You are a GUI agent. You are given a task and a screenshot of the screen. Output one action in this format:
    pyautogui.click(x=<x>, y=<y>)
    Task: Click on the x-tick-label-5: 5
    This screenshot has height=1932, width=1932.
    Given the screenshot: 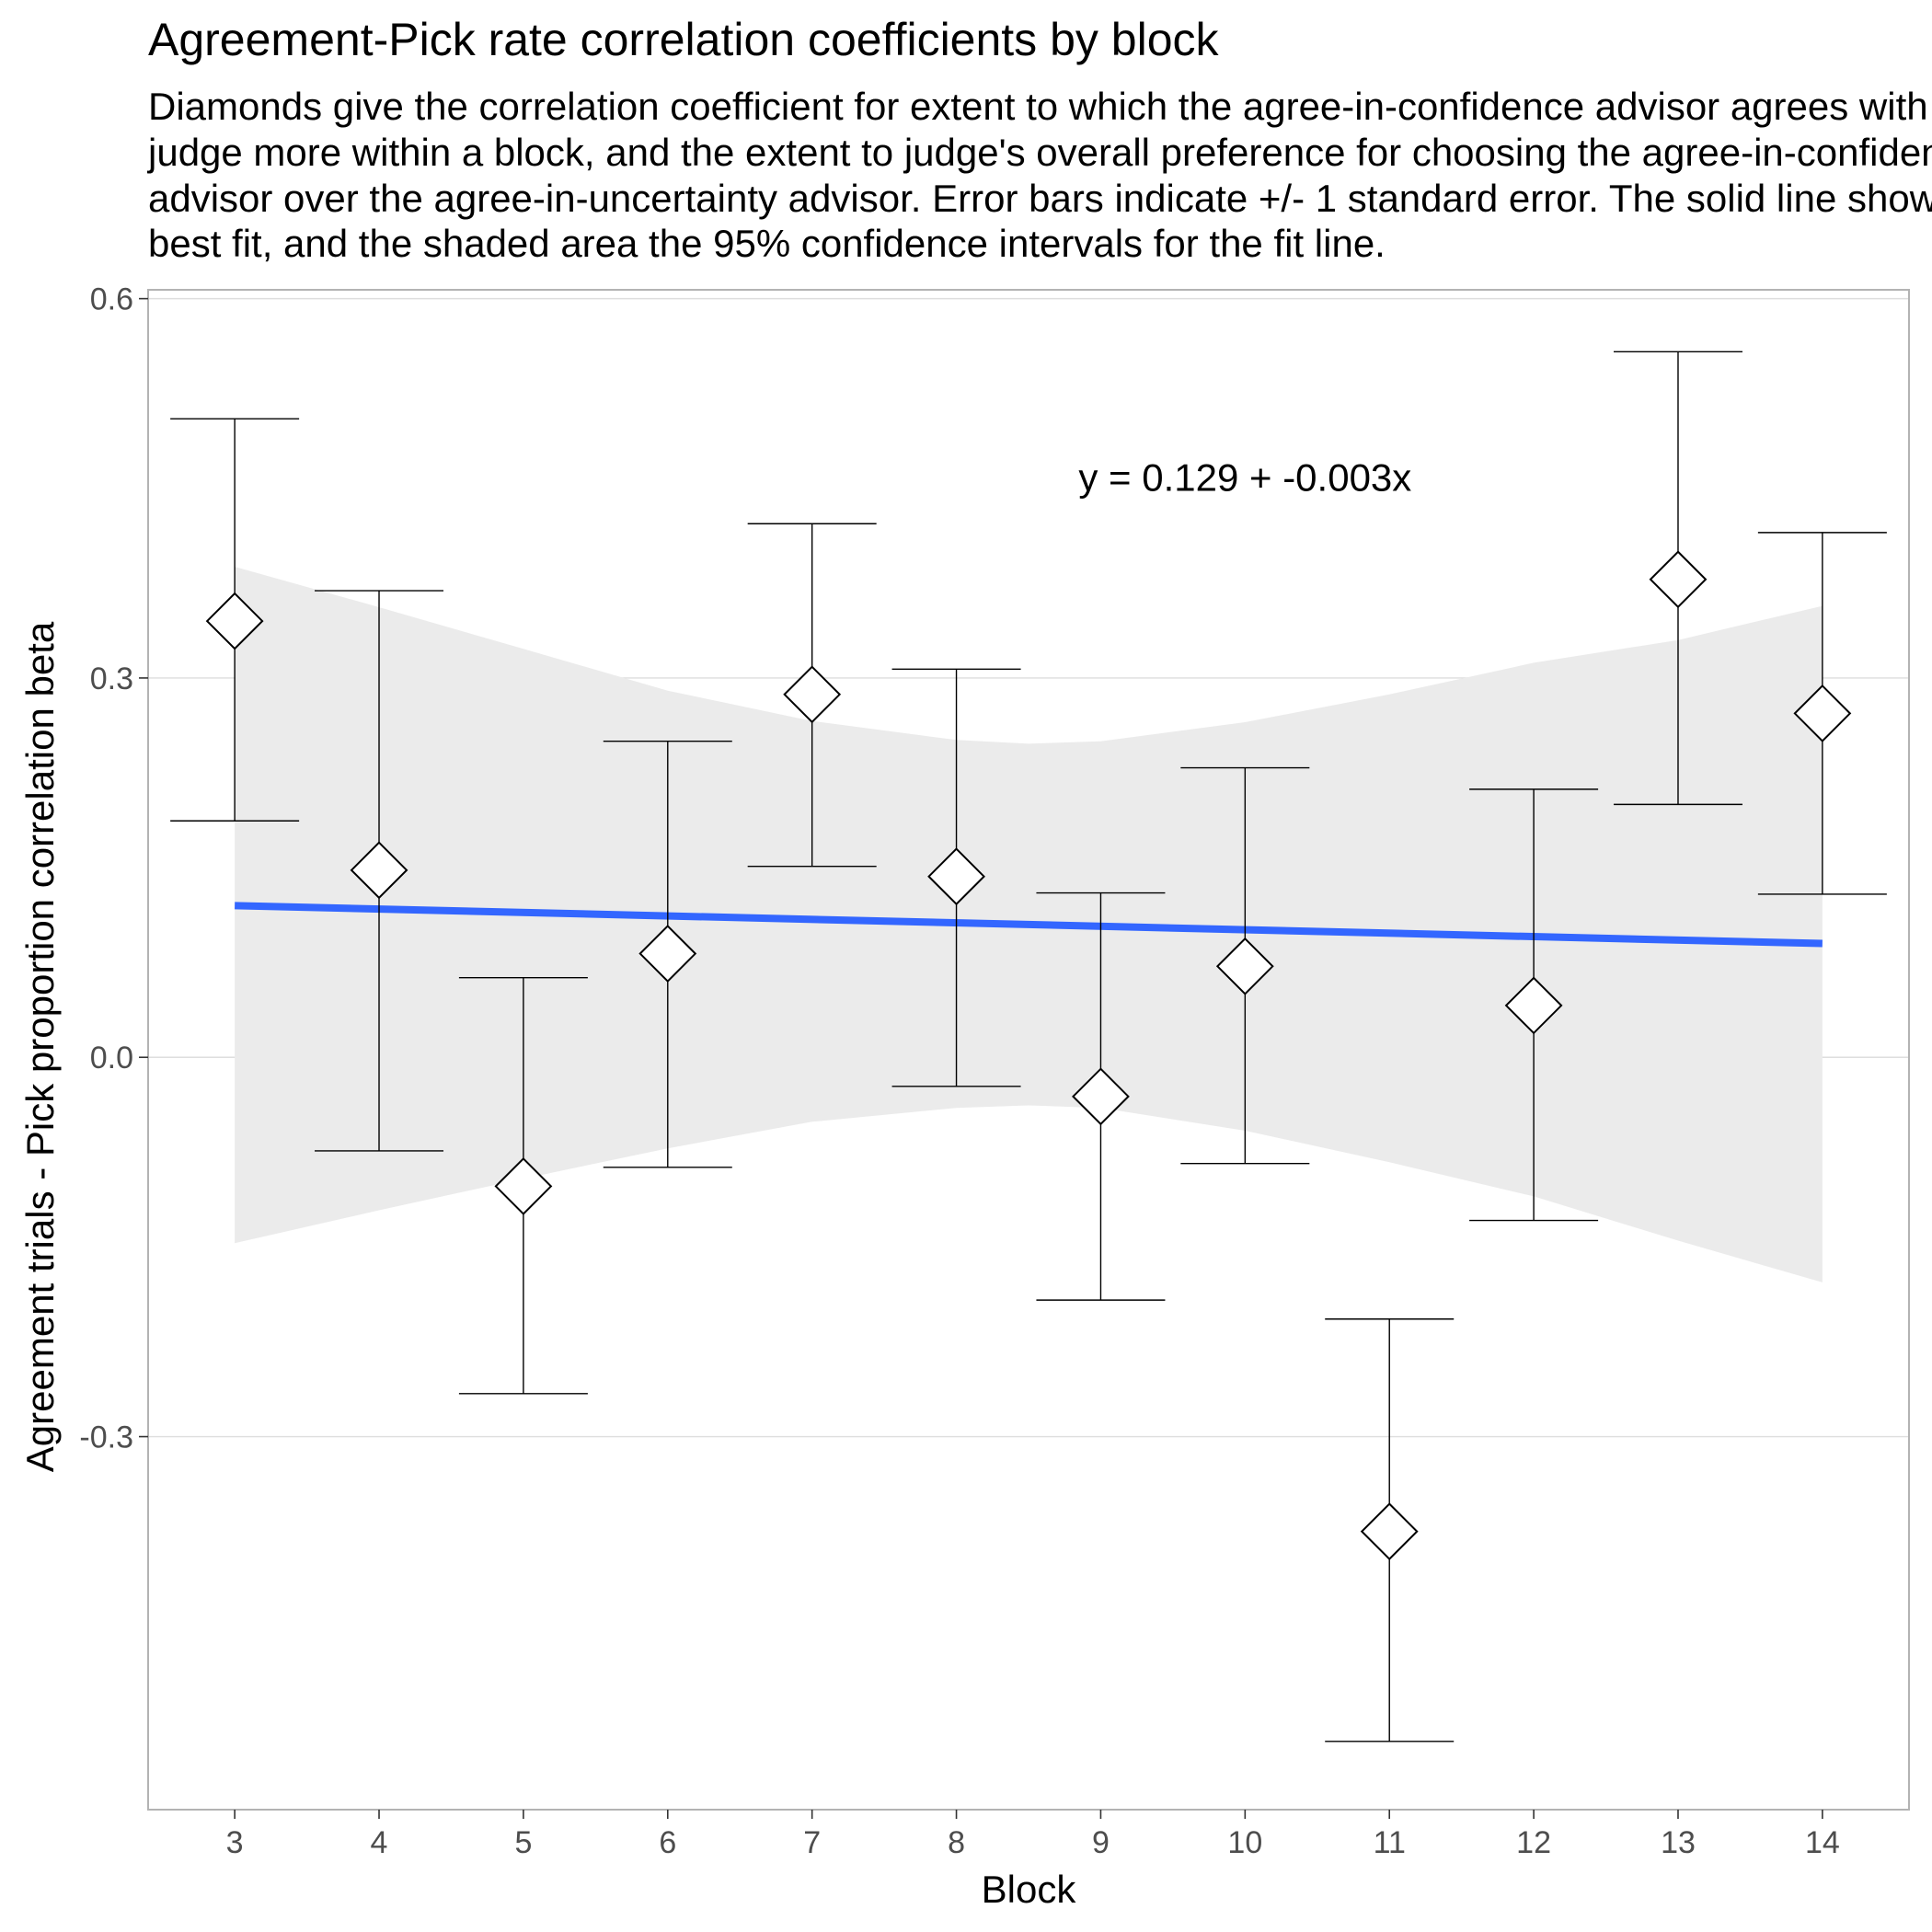 What is the action you would take?
    pyautogui.click(x=523, y=1842)
    